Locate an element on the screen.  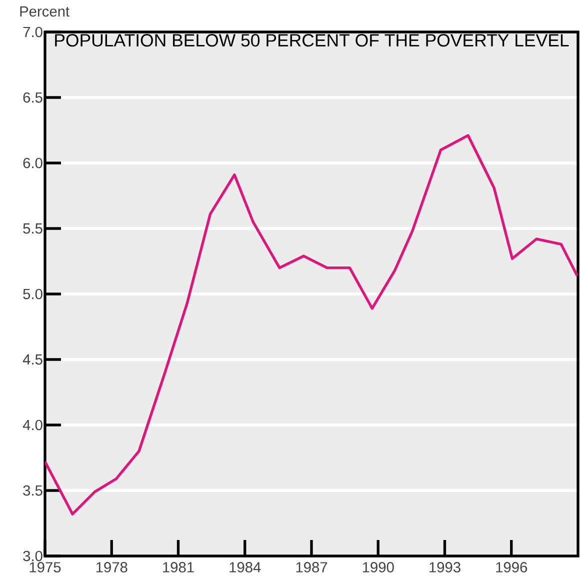
x-tick-label: 1993 is located at coordinates (445, 567).